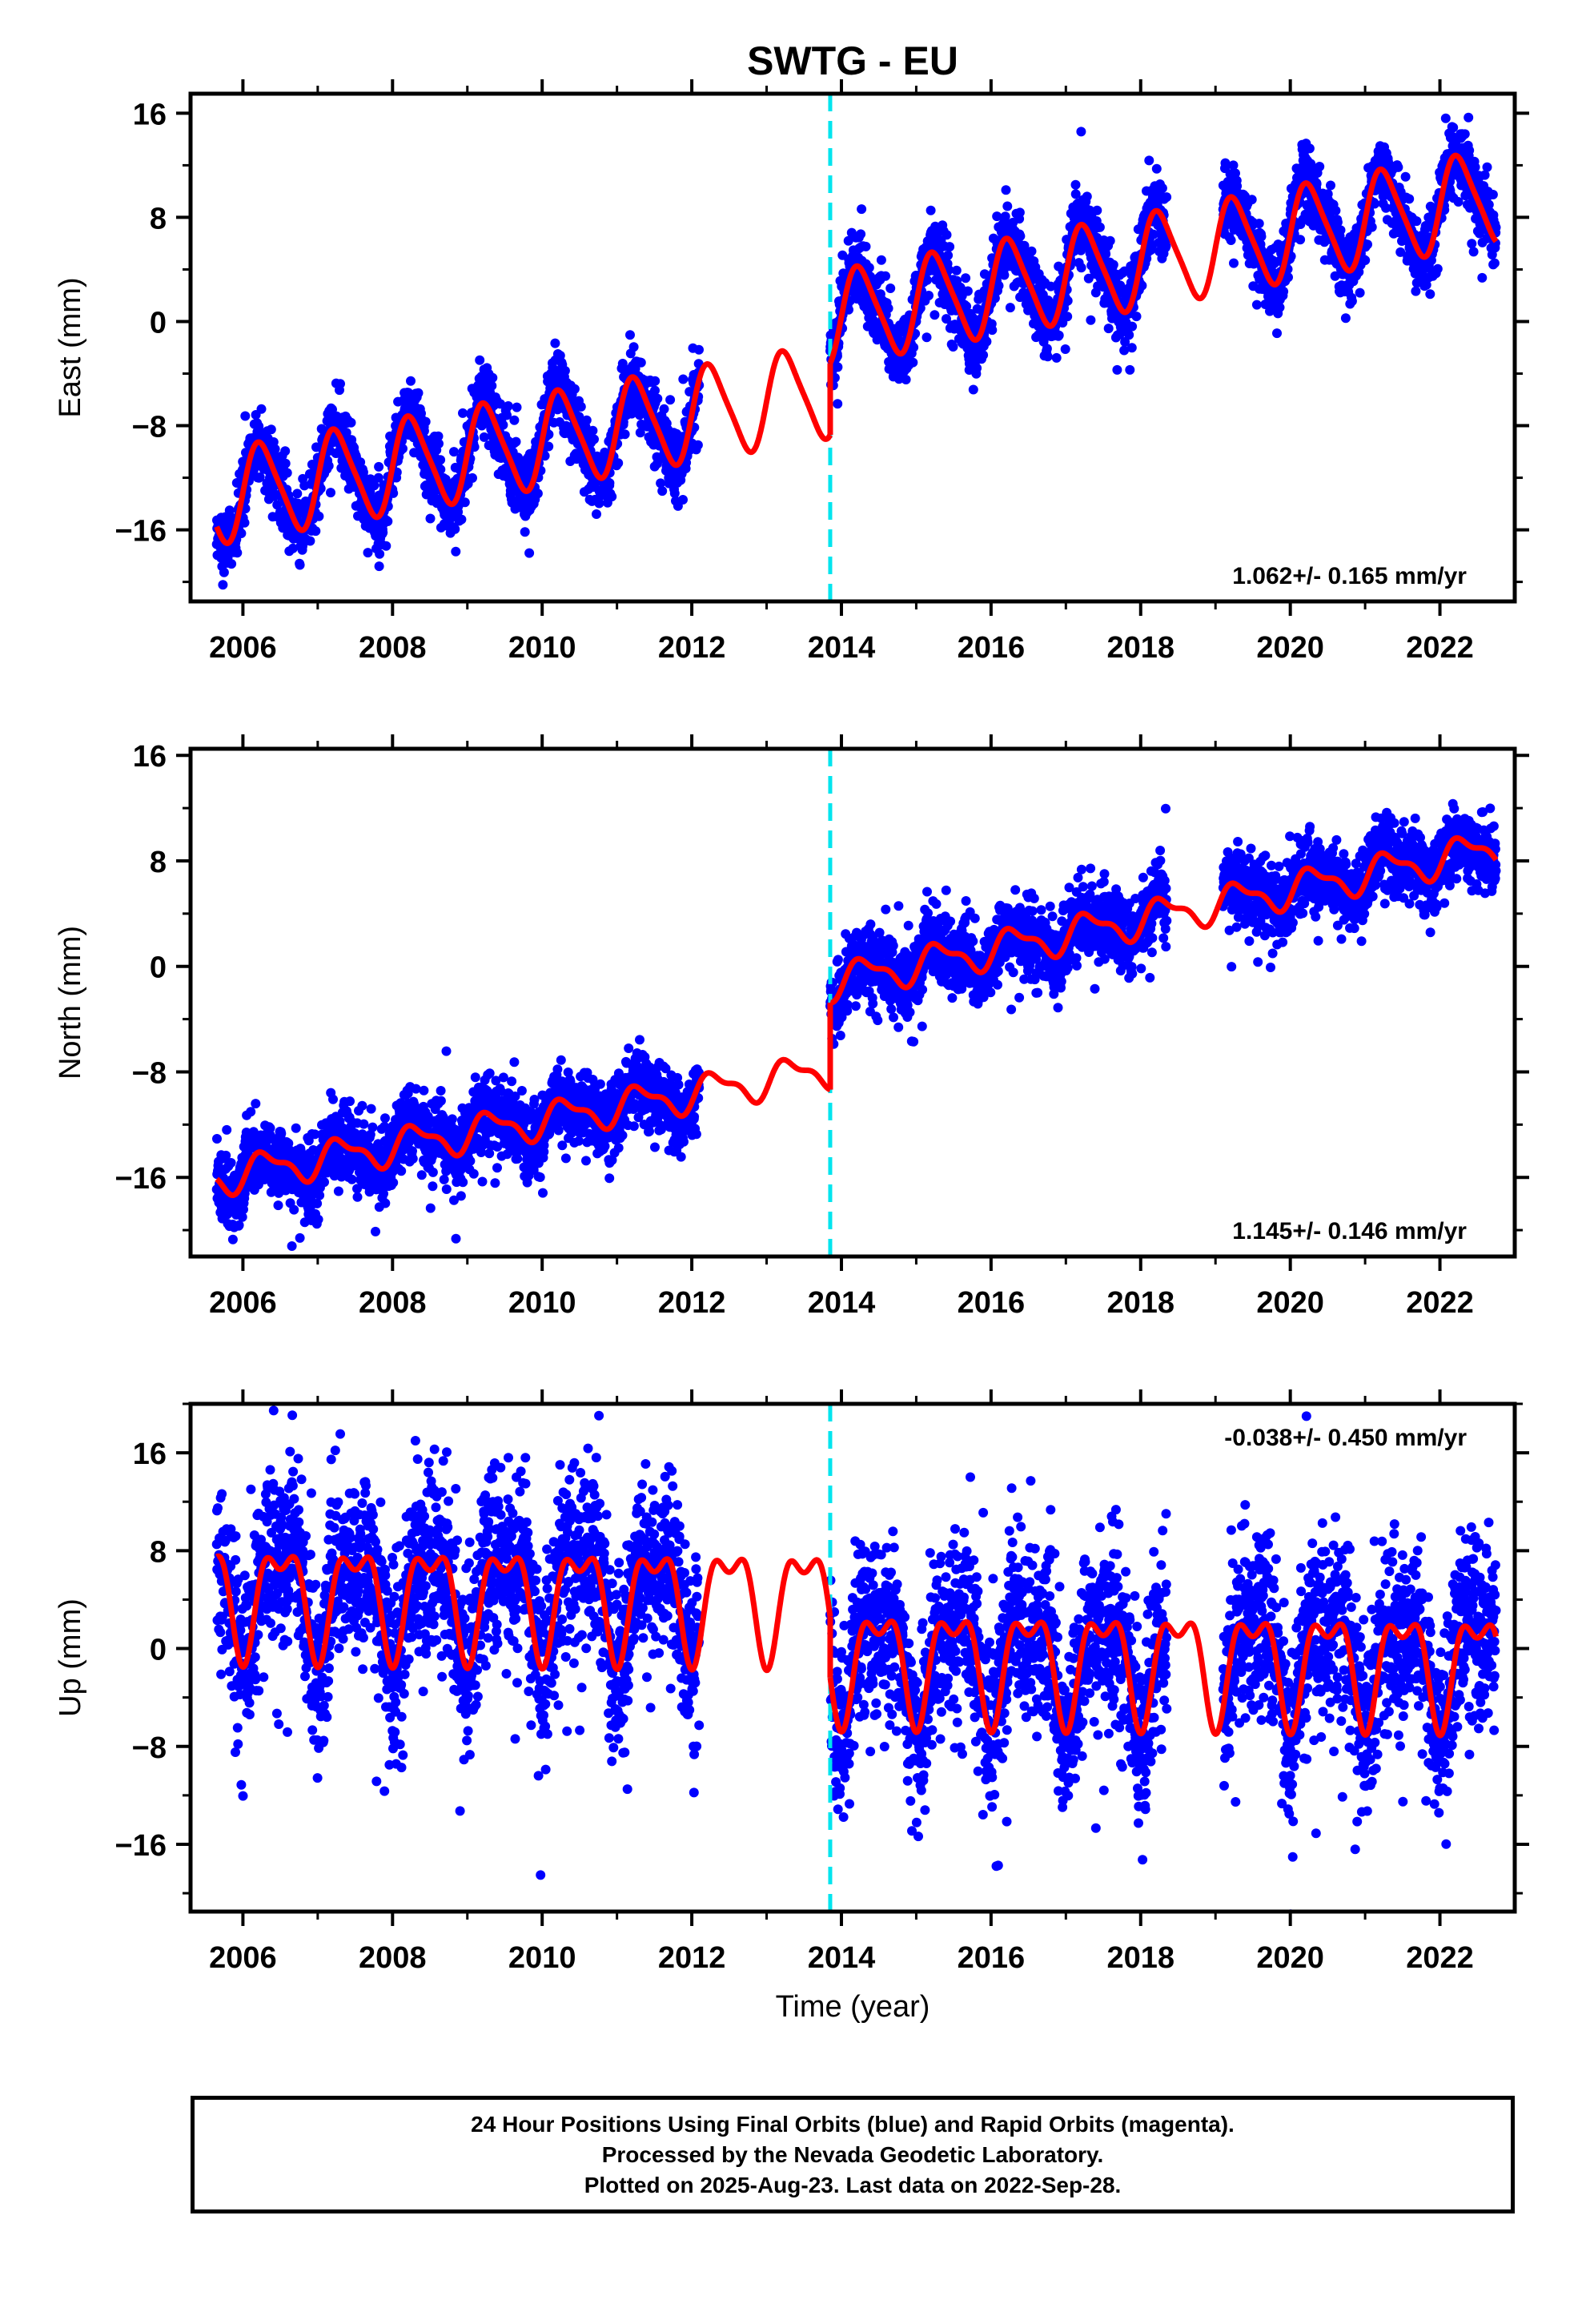  Describe the element at coordinates (842, 648) in the screenshot. I see `x-tick-label: 2014` at that location.